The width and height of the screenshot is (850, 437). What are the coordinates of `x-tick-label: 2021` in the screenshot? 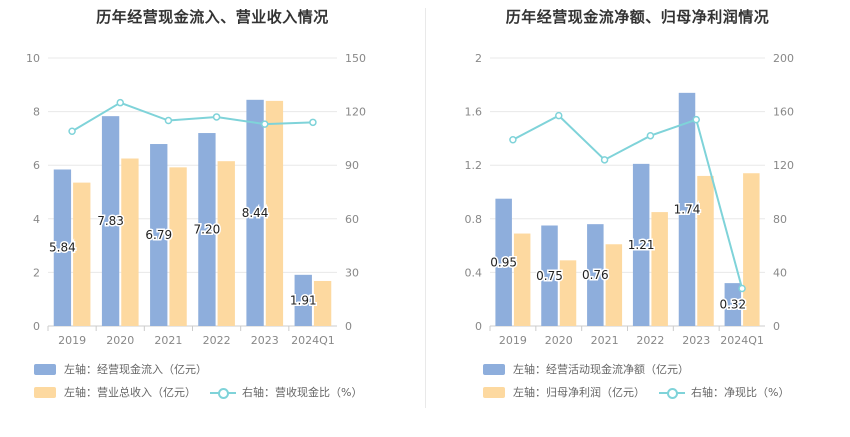 It's located at (168, 340).